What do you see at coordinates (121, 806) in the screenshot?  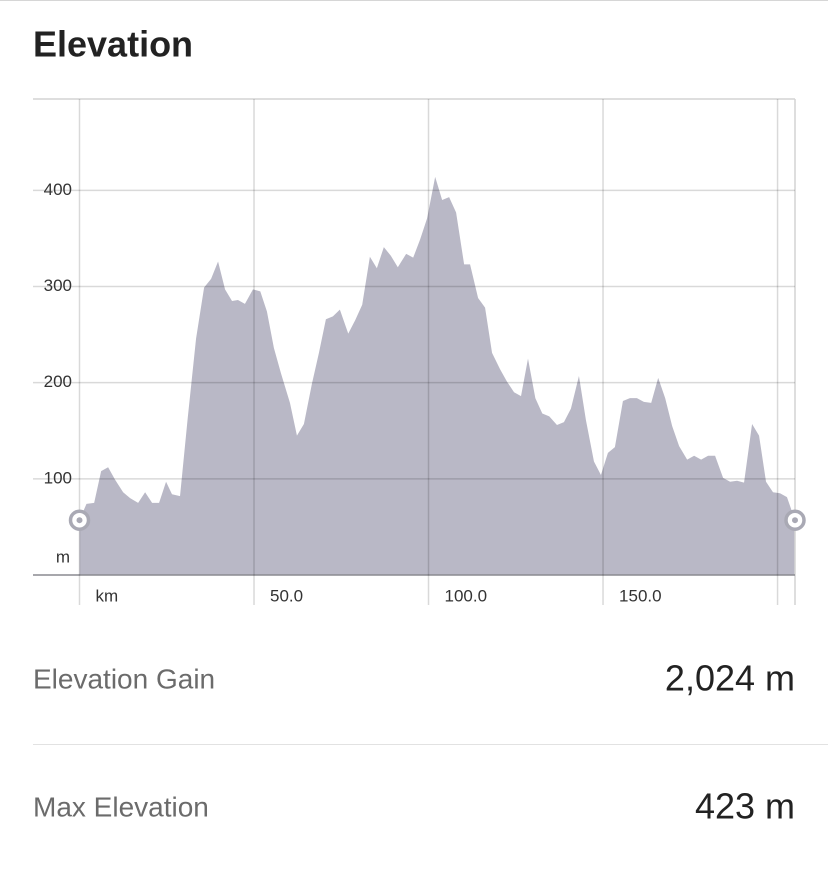 I see `stat-label: Max Elevation` at bounding box center [121, 806].